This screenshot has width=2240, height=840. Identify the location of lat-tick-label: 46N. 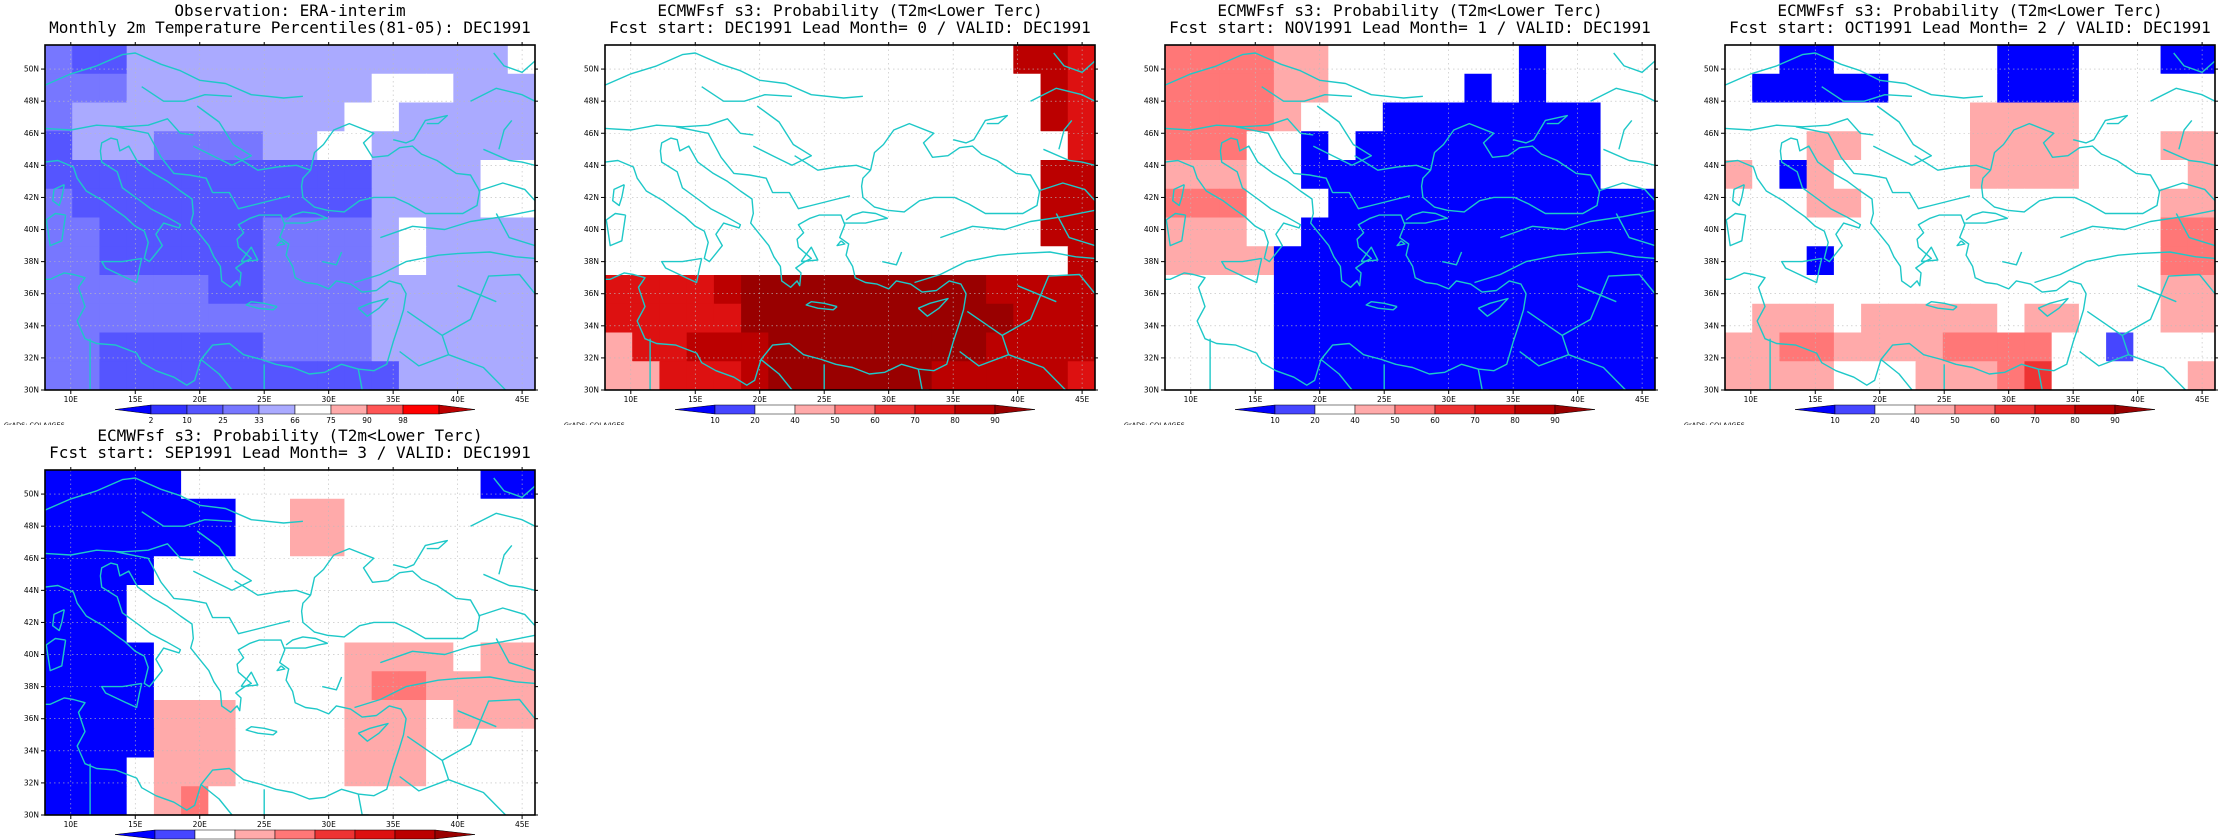
(1151, 133).